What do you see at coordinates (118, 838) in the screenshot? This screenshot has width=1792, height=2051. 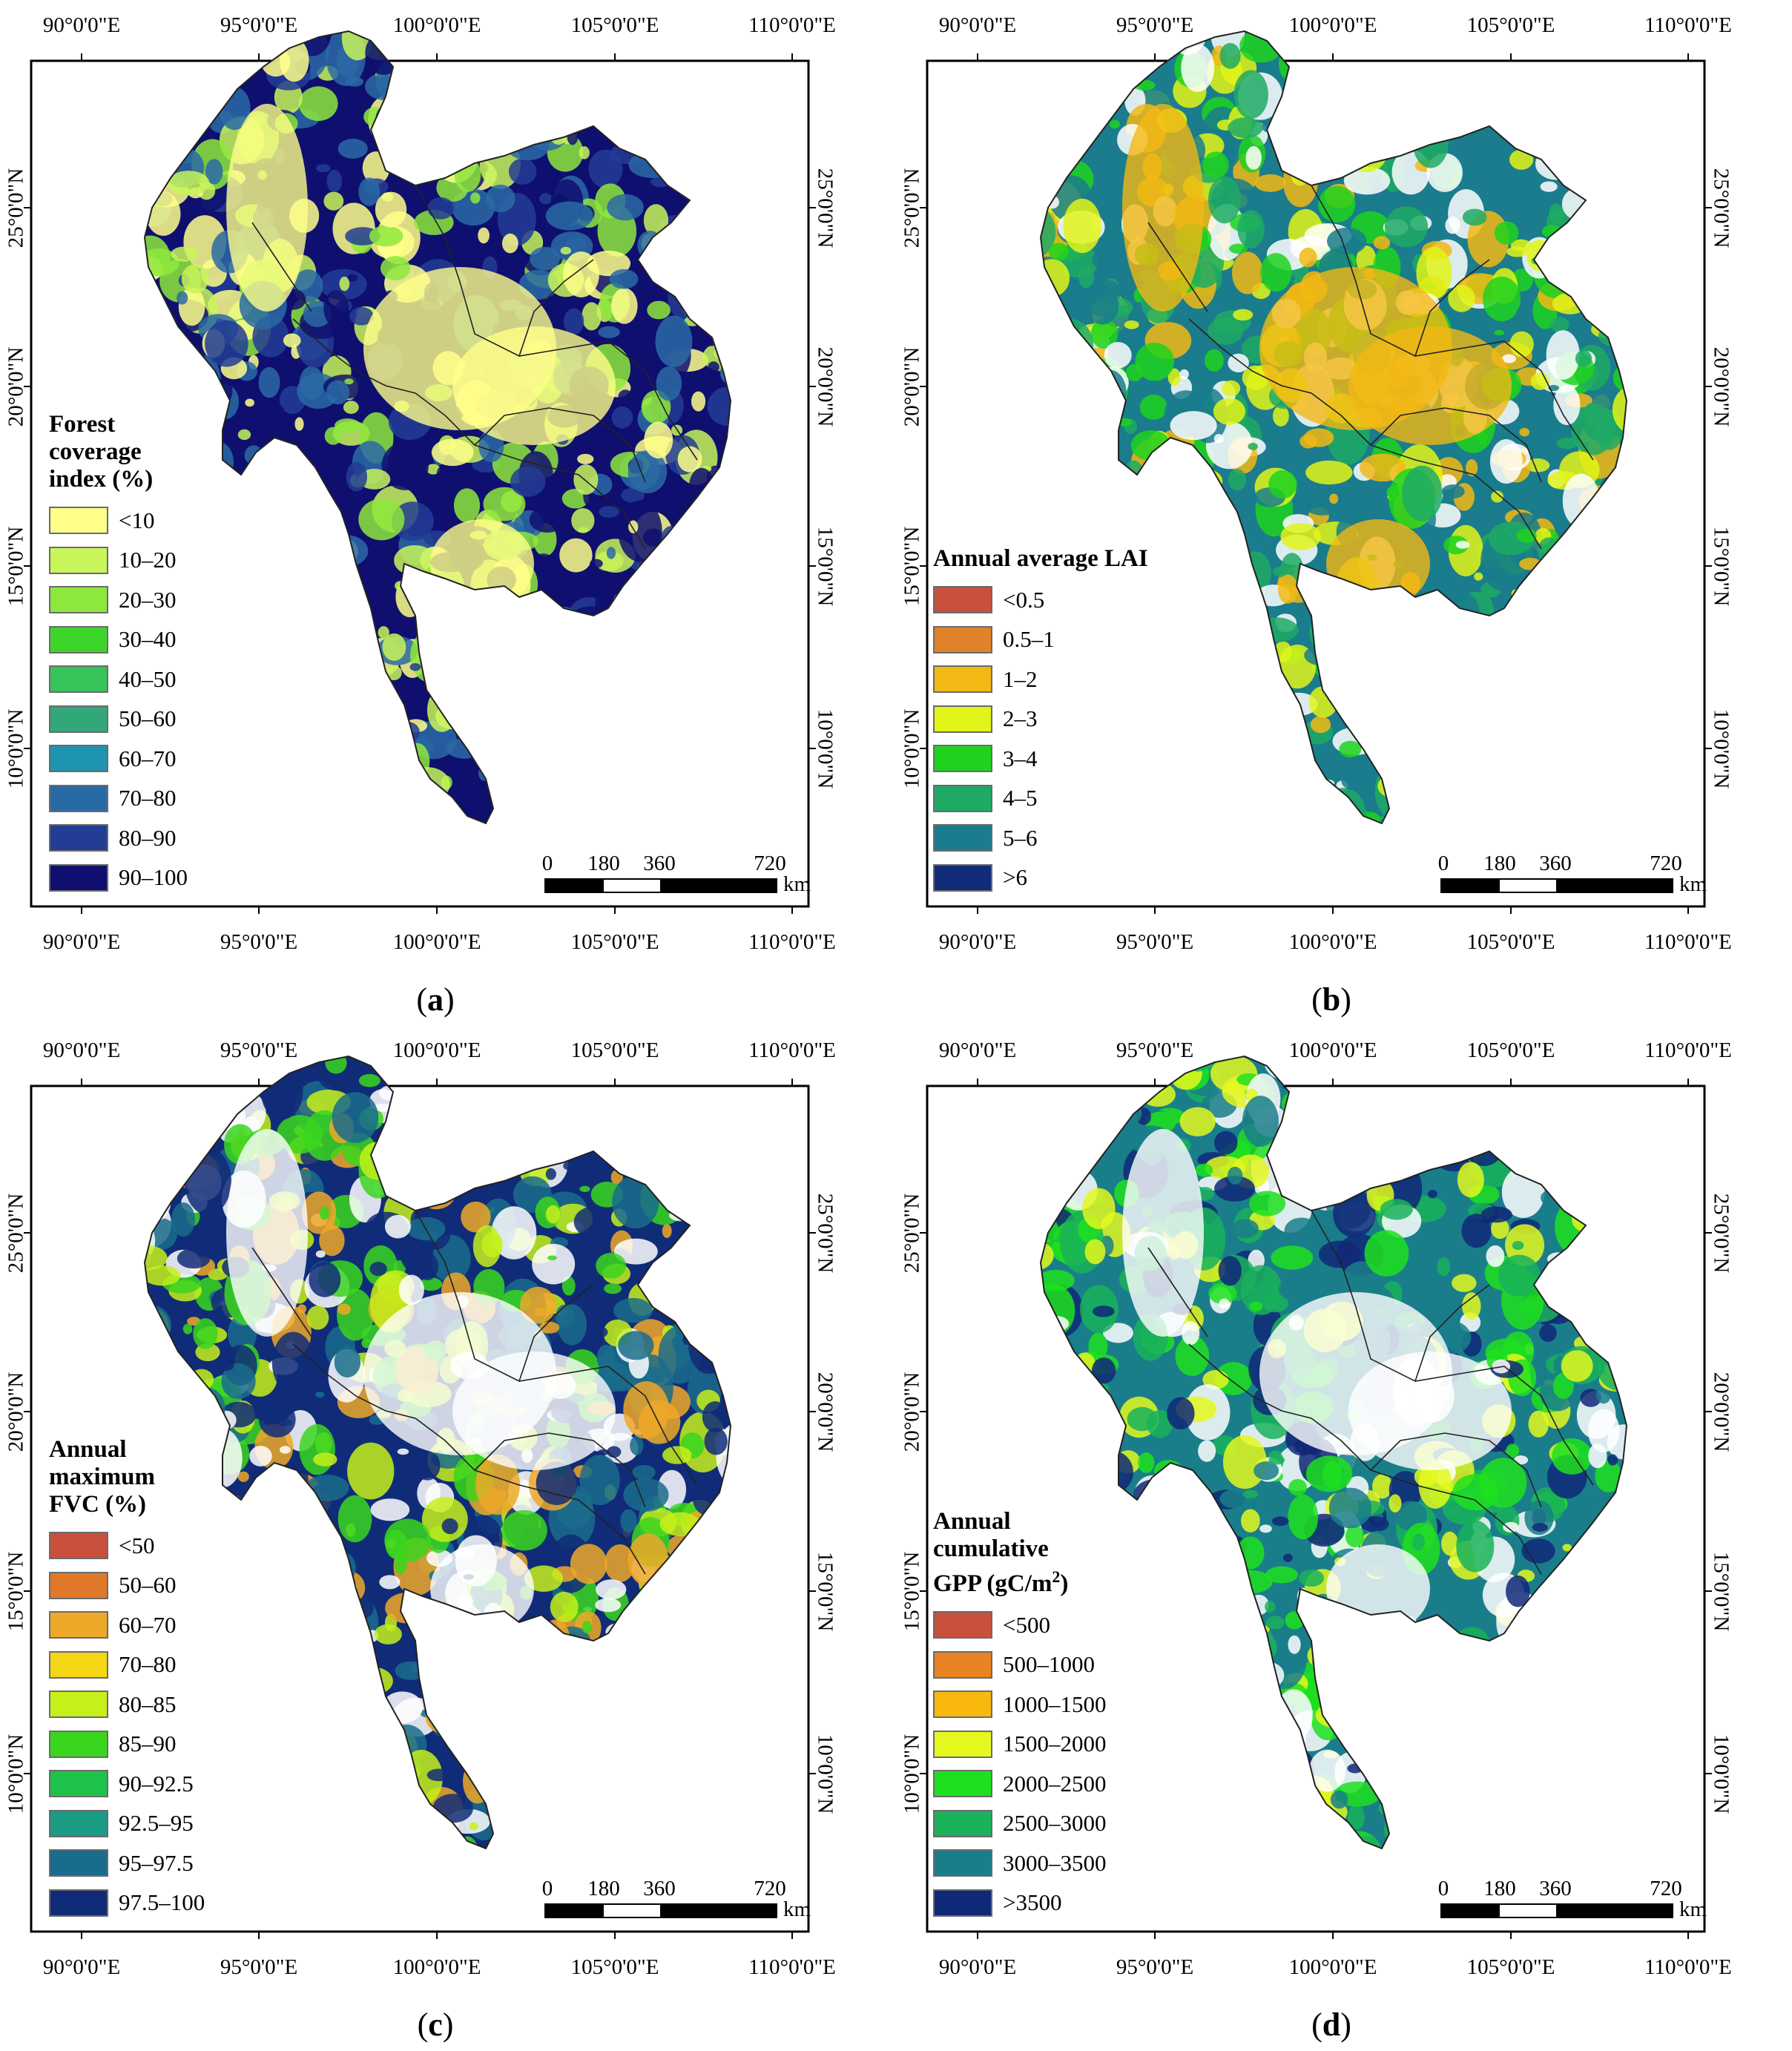 I see `legend-item: 80–90` at bounding box center [118, 838].